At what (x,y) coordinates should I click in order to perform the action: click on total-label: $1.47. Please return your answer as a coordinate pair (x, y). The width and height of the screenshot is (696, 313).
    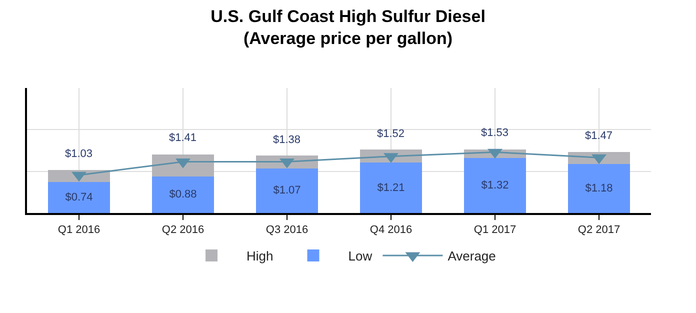
    Looking at the image, I should click on (599, 136).